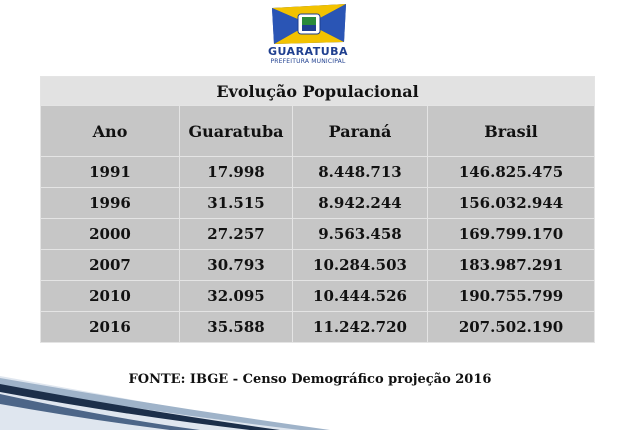 The image size is (620, 430). I want to click on table-row: 2010 32.095 10.444.526 190.755.799, so click(318, 296).